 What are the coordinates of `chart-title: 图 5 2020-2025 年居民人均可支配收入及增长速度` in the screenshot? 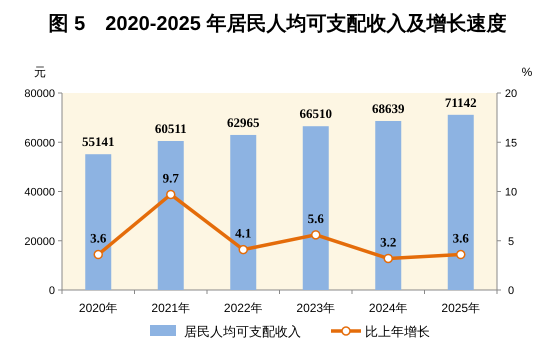 It's located at (277, 23).